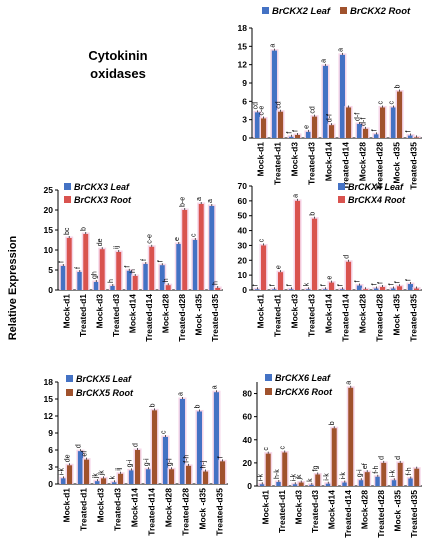 The height and width of the screenshot is (550, 433). I want to click on significance-label: g-i, so click(129, 463).